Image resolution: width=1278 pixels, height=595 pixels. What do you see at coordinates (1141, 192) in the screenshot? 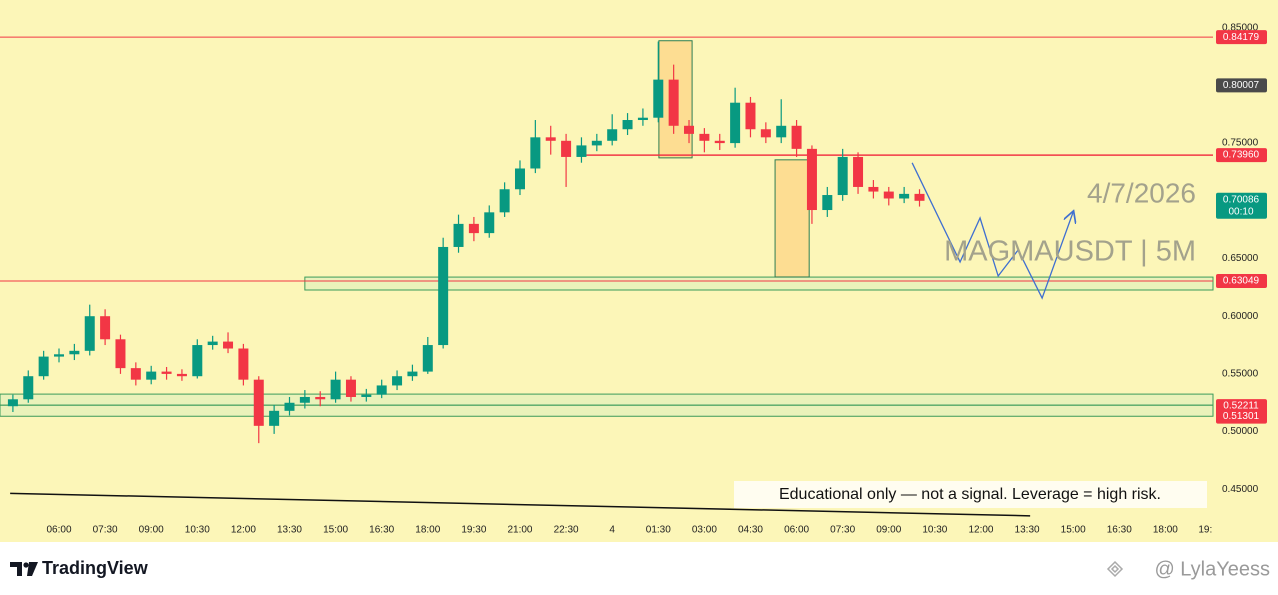
I see `date-annotation: 4/7/2026` at bounding box center [1141, 192].